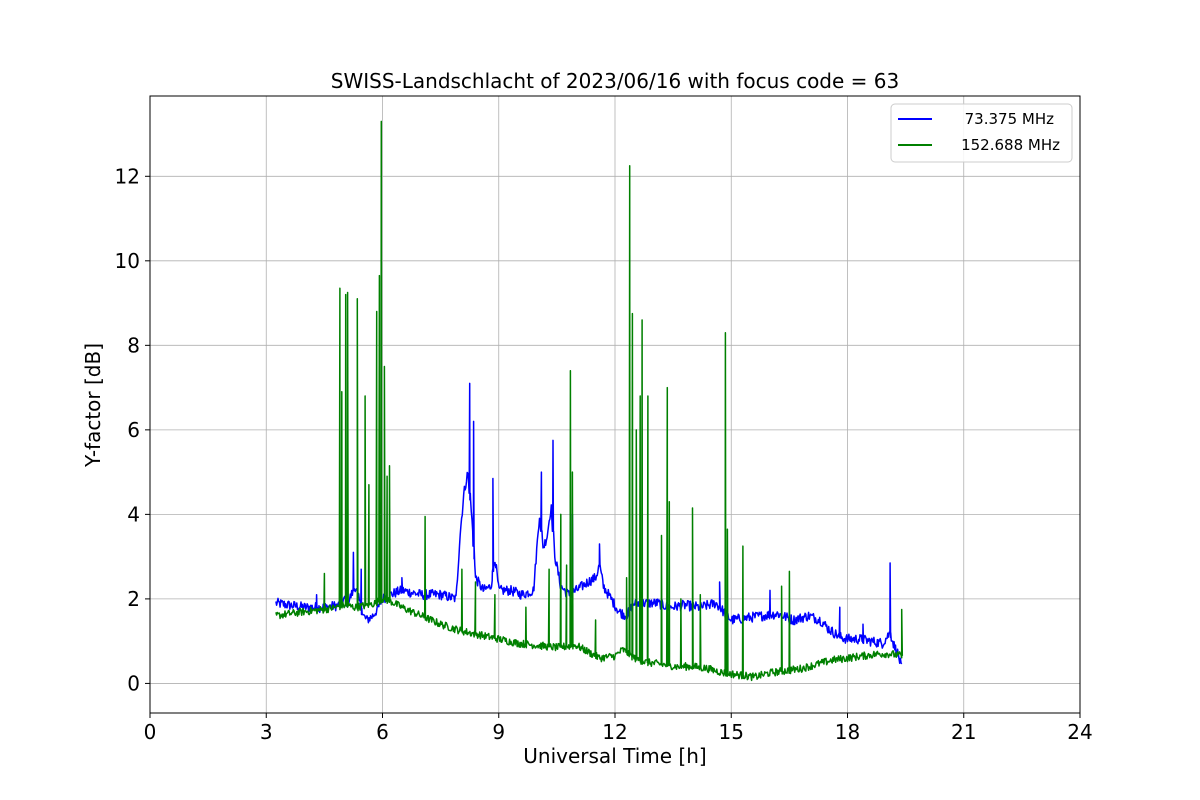  I want to click on x-tick-label: 24, so click(1079, 732).